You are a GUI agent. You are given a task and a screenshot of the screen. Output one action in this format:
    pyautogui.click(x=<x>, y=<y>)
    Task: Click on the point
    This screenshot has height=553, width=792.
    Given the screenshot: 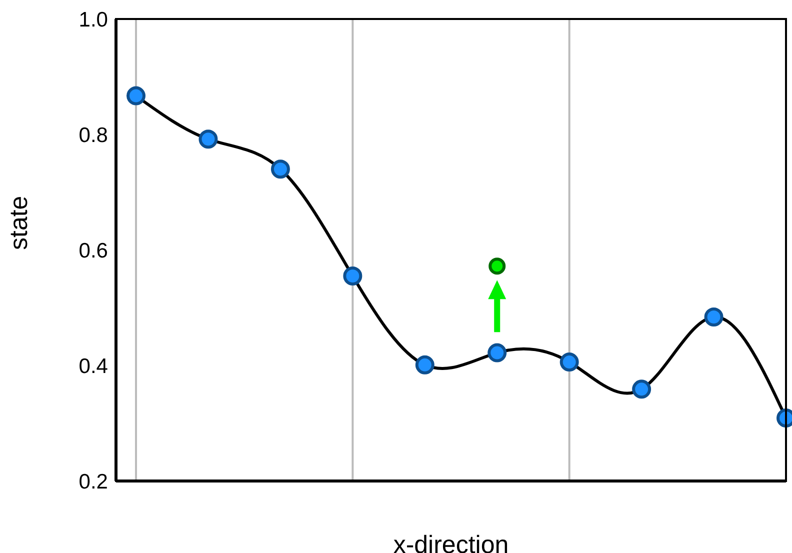 What is the action you would take?
    pyautogui.click(x=497, y=266)
    